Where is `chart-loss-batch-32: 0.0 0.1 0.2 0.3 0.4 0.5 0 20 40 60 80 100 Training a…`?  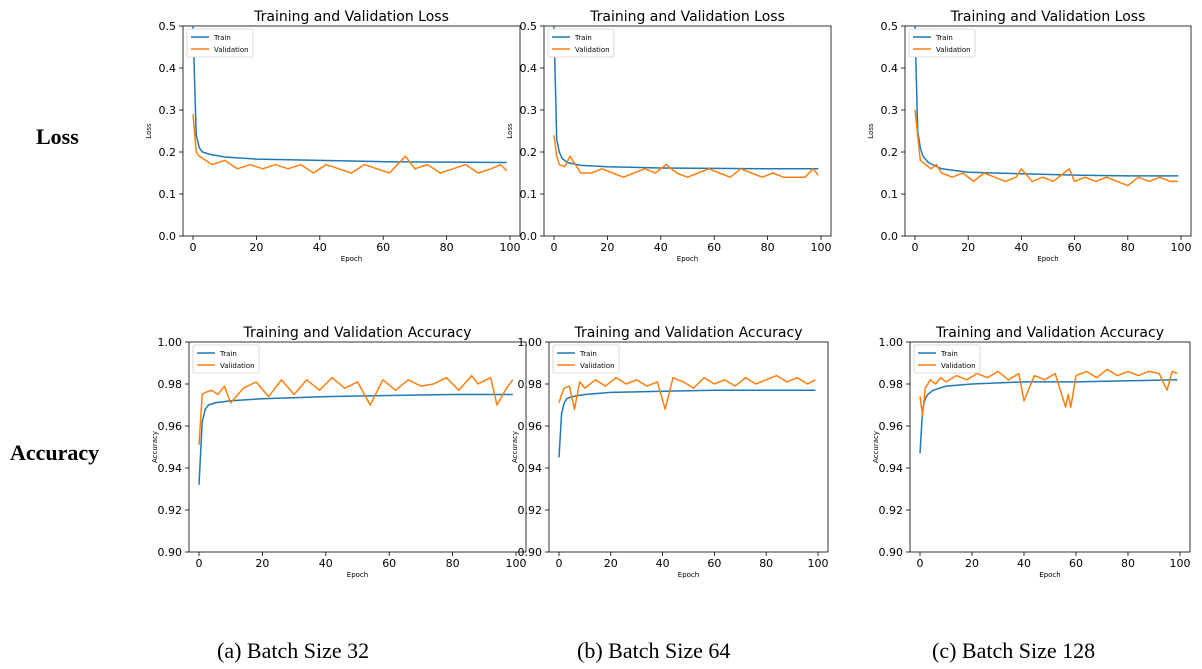 chart-loss-batch-32: 0.0 0.1 0.2 0.3 0.4 0.5 0 20 40 60 80 100 Training a… is located at coordinates (333, 136).